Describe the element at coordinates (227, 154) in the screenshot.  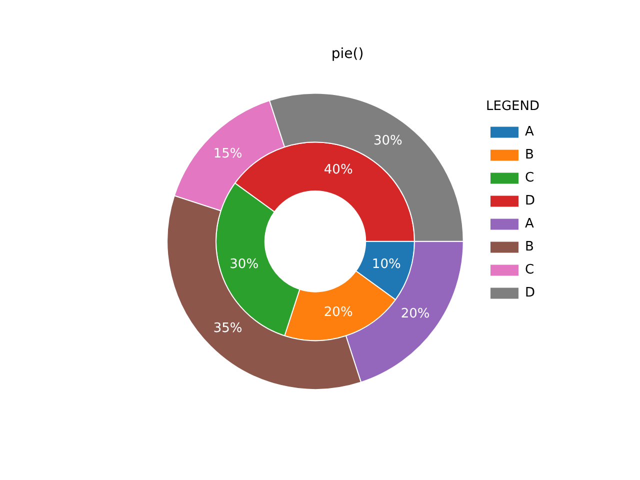
I see `data-label: 15%` at that location.